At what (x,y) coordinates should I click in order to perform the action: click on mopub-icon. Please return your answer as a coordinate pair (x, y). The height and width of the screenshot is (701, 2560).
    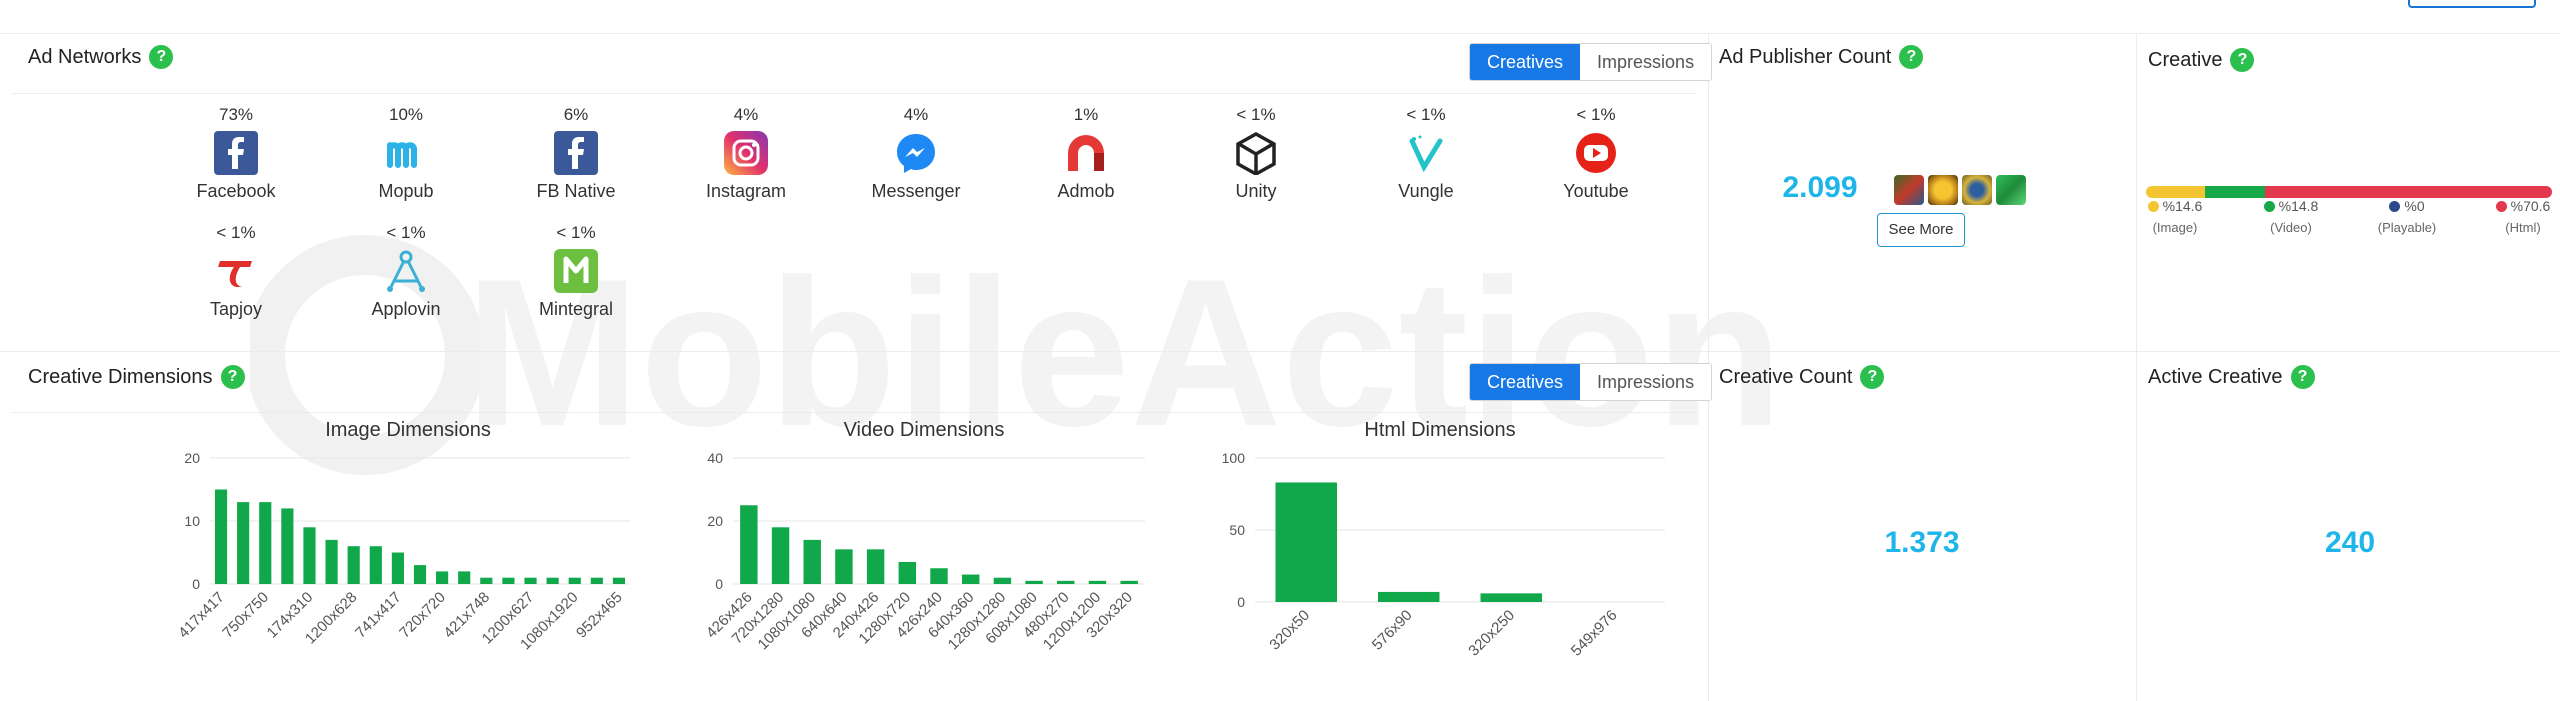
    Looking at the image, I should click on (402, 155).